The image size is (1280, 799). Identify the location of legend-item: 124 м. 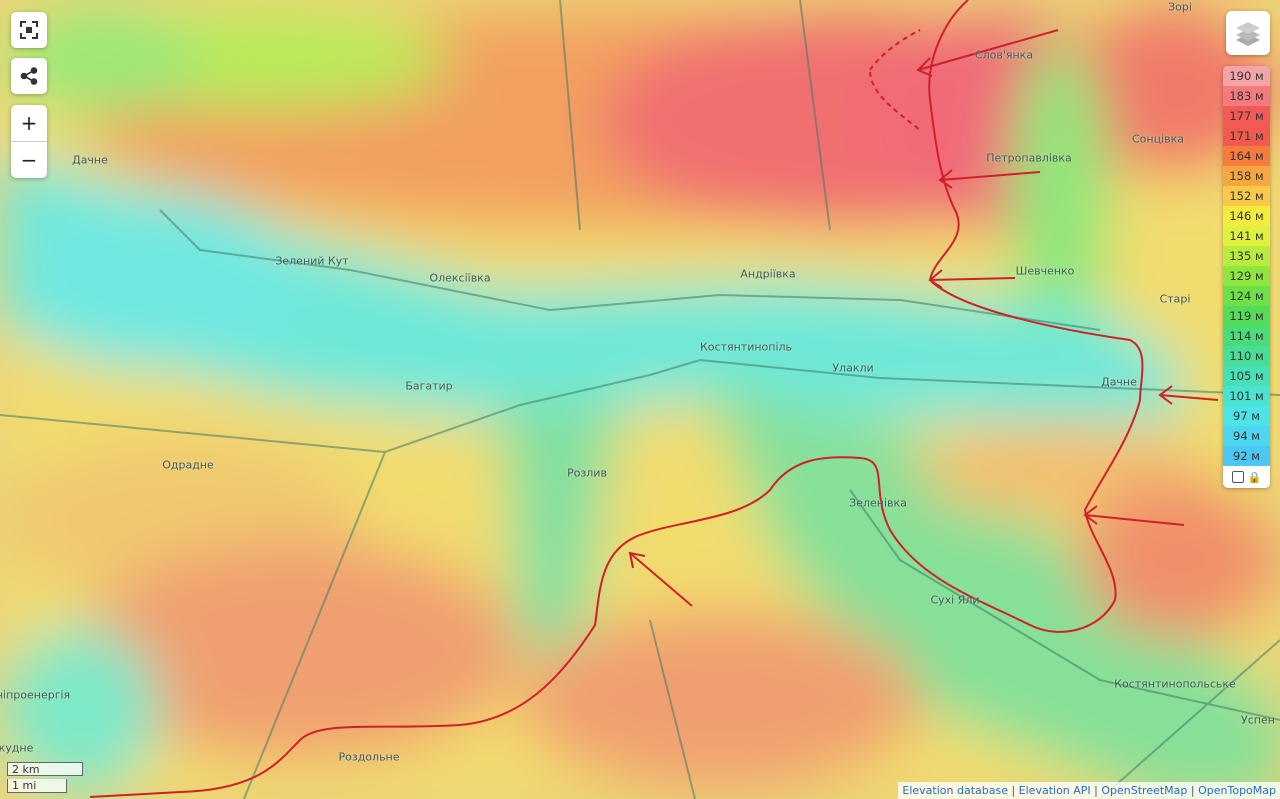
(1246, 296).